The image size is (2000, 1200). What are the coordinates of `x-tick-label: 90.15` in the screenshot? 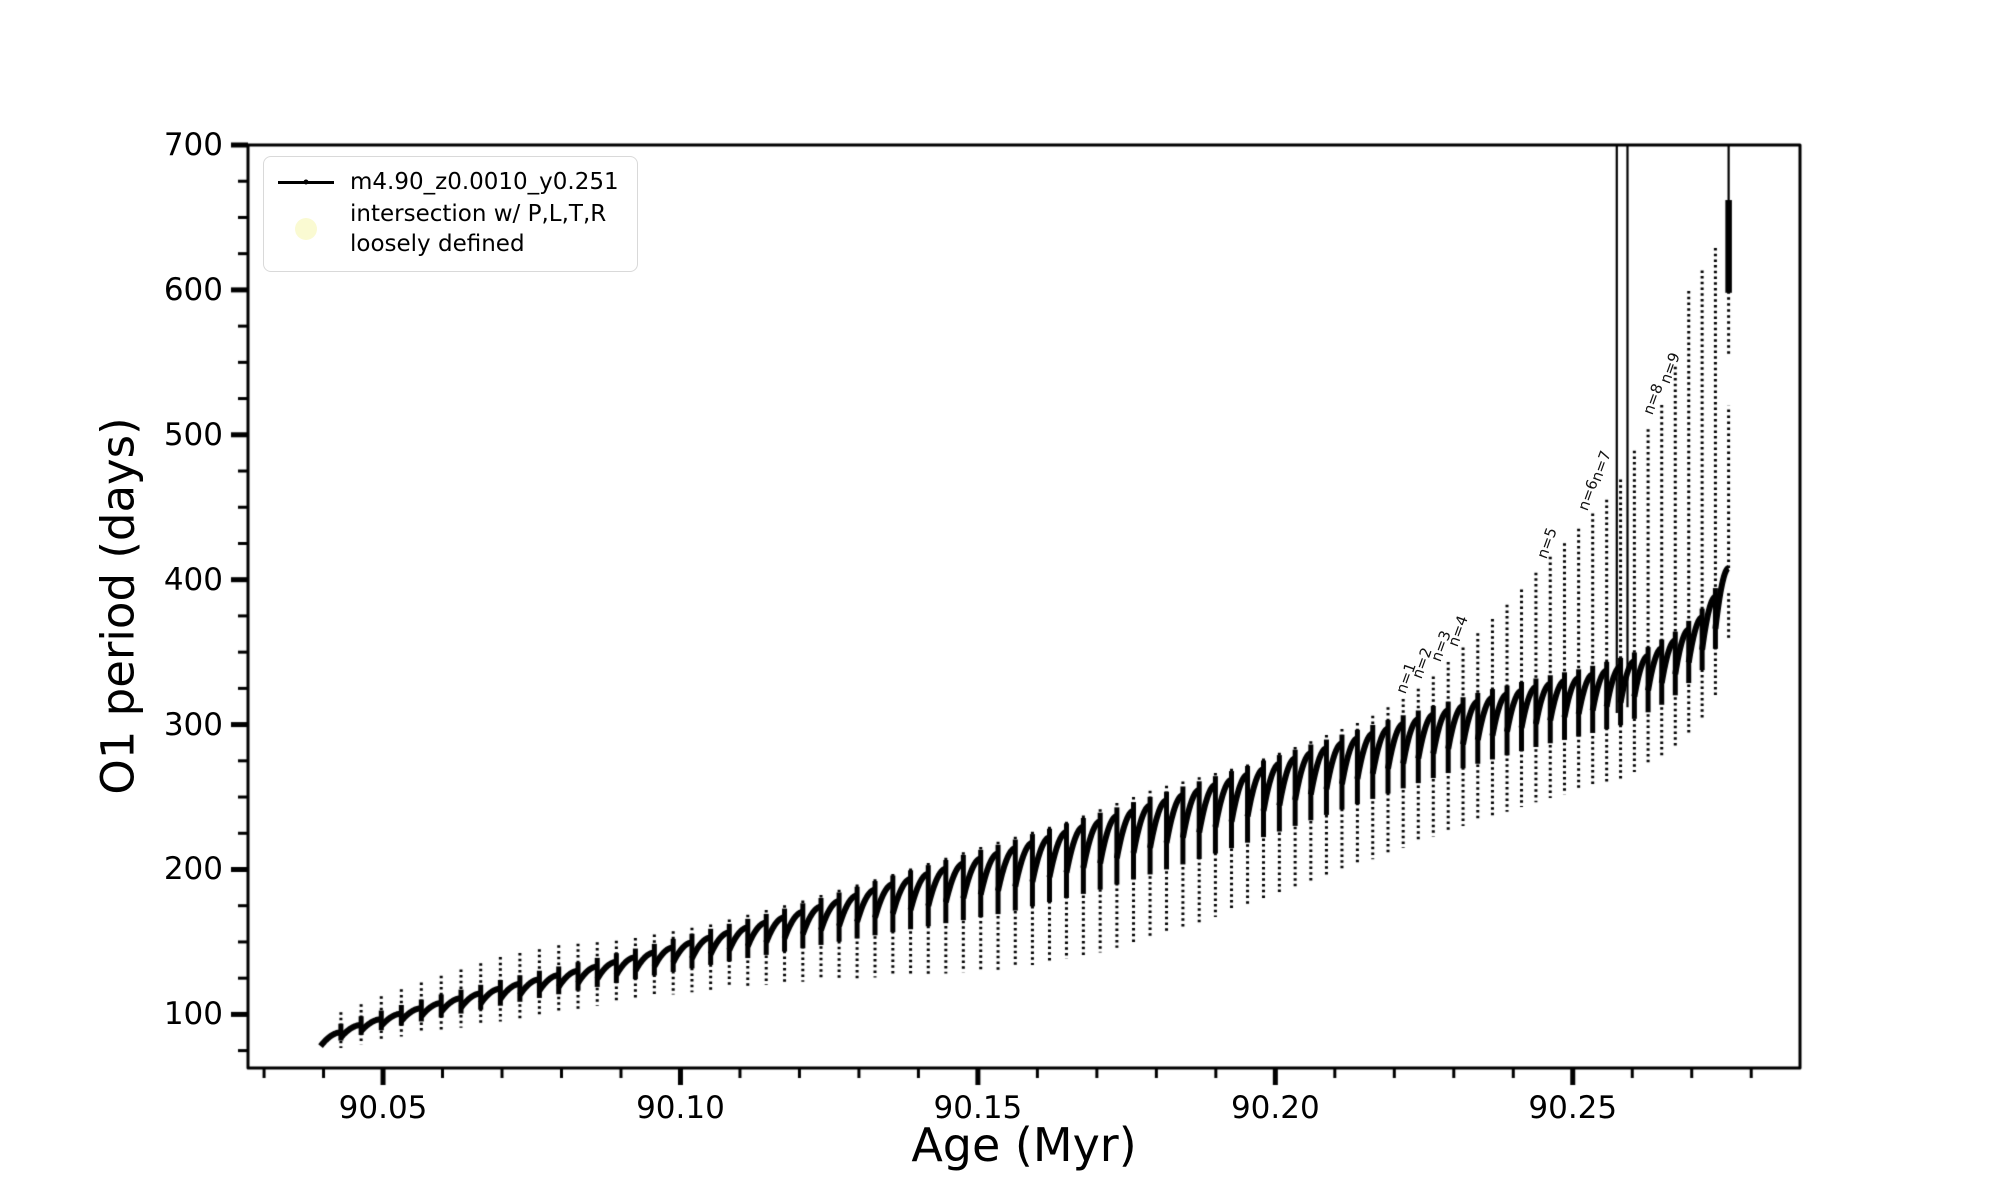 It's located at (978, 1108).